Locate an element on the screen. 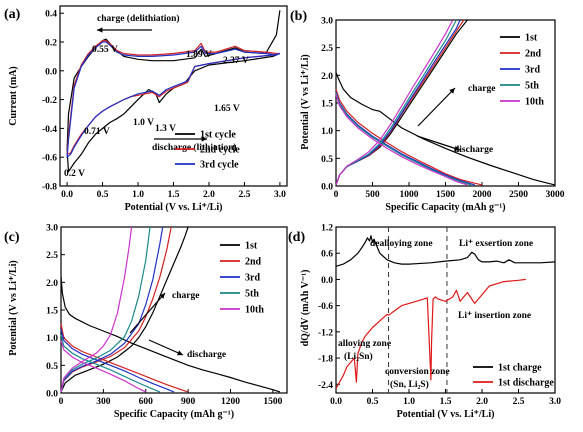 The height and width of the screenshot is (432, 583). annotation-conversion_sub: (Sn, Li₂S) is located at coordinates (409, 384).